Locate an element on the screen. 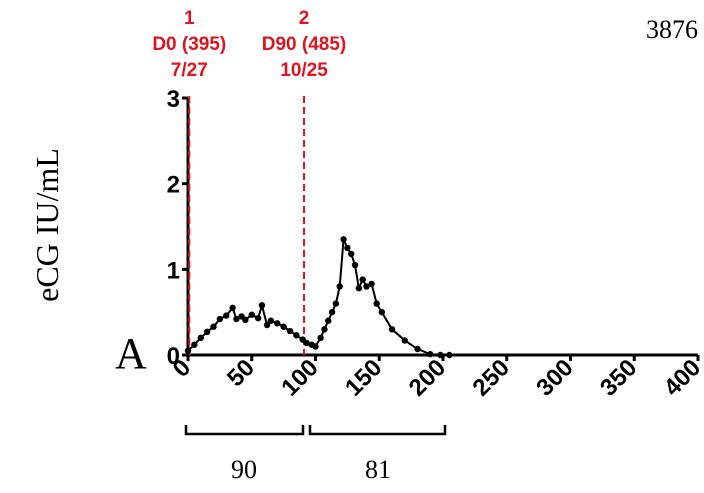 The width and height of the screenshot is (704, 493). annotation-text: 10/25 is located at coordinates (304, 70).